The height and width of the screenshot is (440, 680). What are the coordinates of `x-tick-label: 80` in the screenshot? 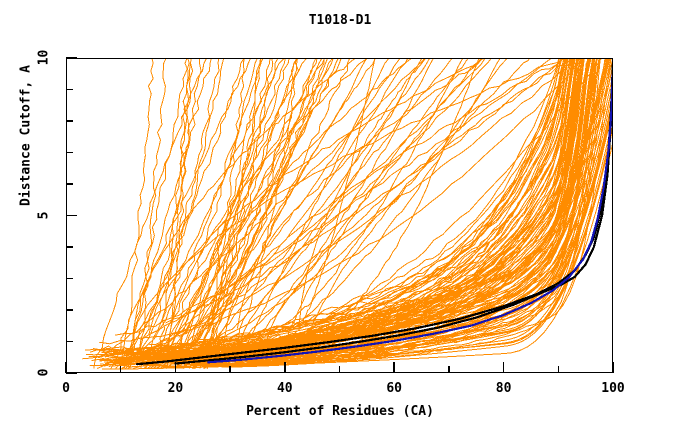 It's located at (503, 388).